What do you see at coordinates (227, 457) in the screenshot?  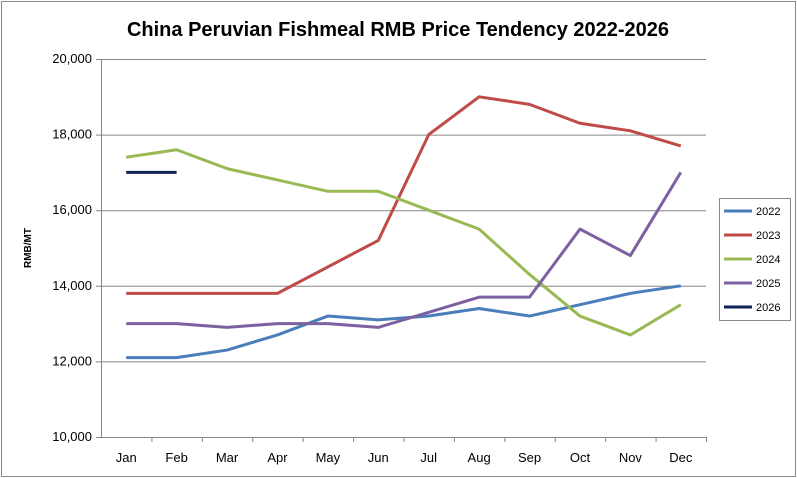 I see `x-tick-label: Mar` at bounding box center [227, 457].